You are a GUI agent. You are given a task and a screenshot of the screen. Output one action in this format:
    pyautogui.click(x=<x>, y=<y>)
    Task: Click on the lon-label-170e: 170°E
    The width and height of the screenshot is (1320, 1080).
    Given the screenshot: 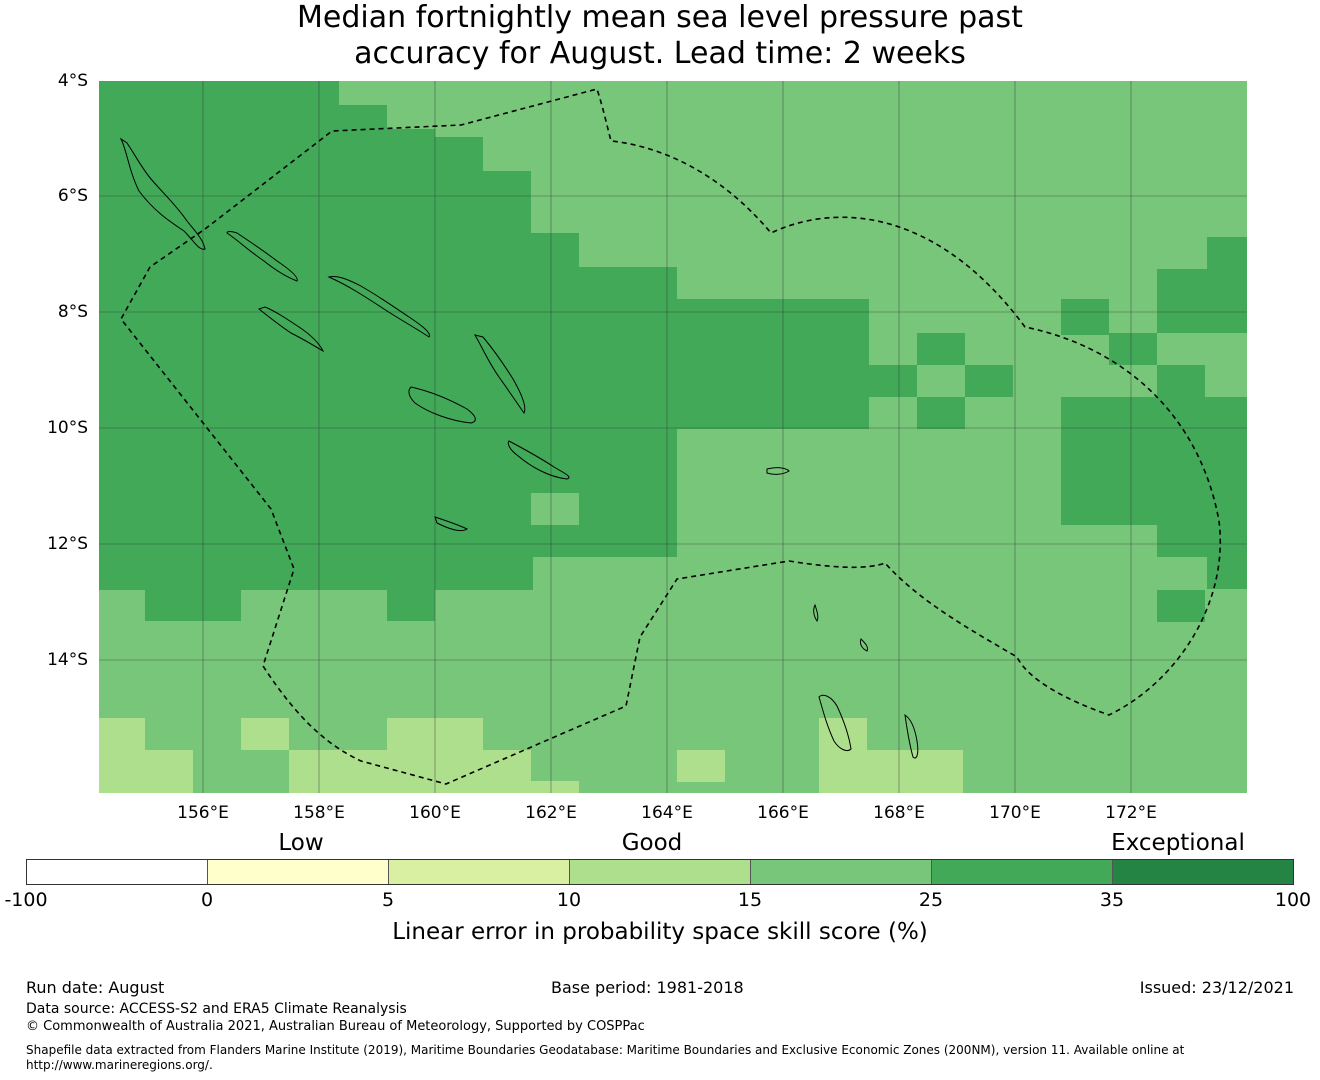 What is the action you would take?
    pyautogui.click(x=1015, y=813)
    